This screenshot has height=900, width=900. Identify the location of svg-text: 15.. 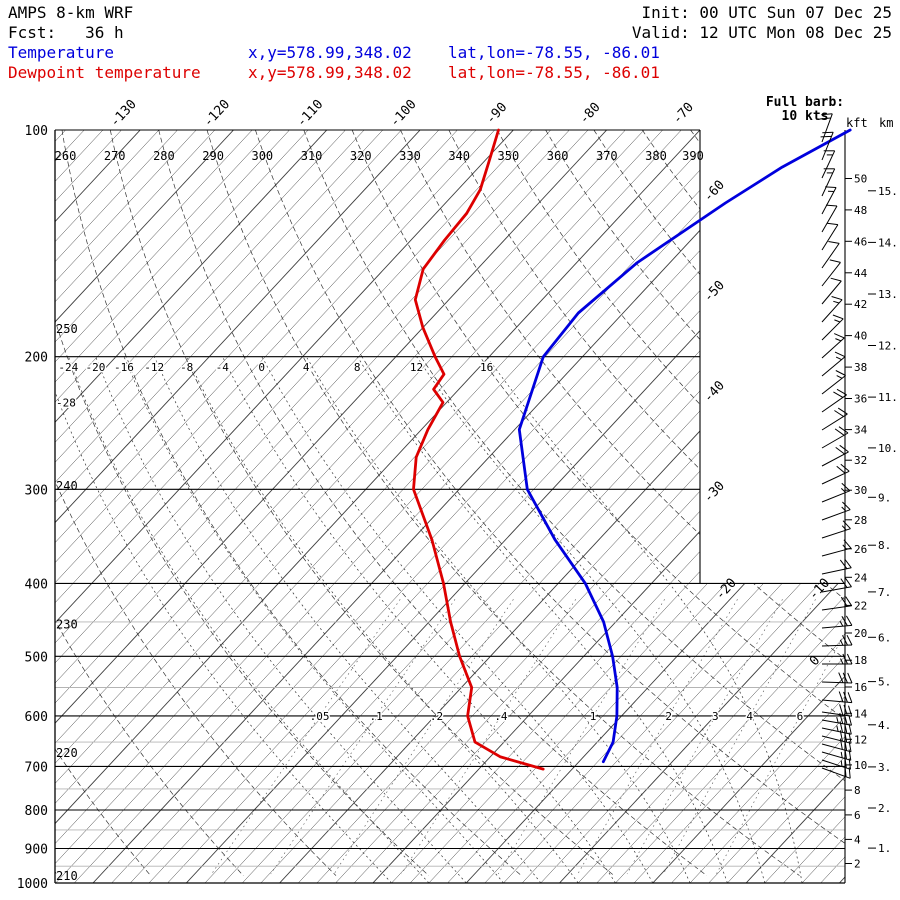
(888, 191).